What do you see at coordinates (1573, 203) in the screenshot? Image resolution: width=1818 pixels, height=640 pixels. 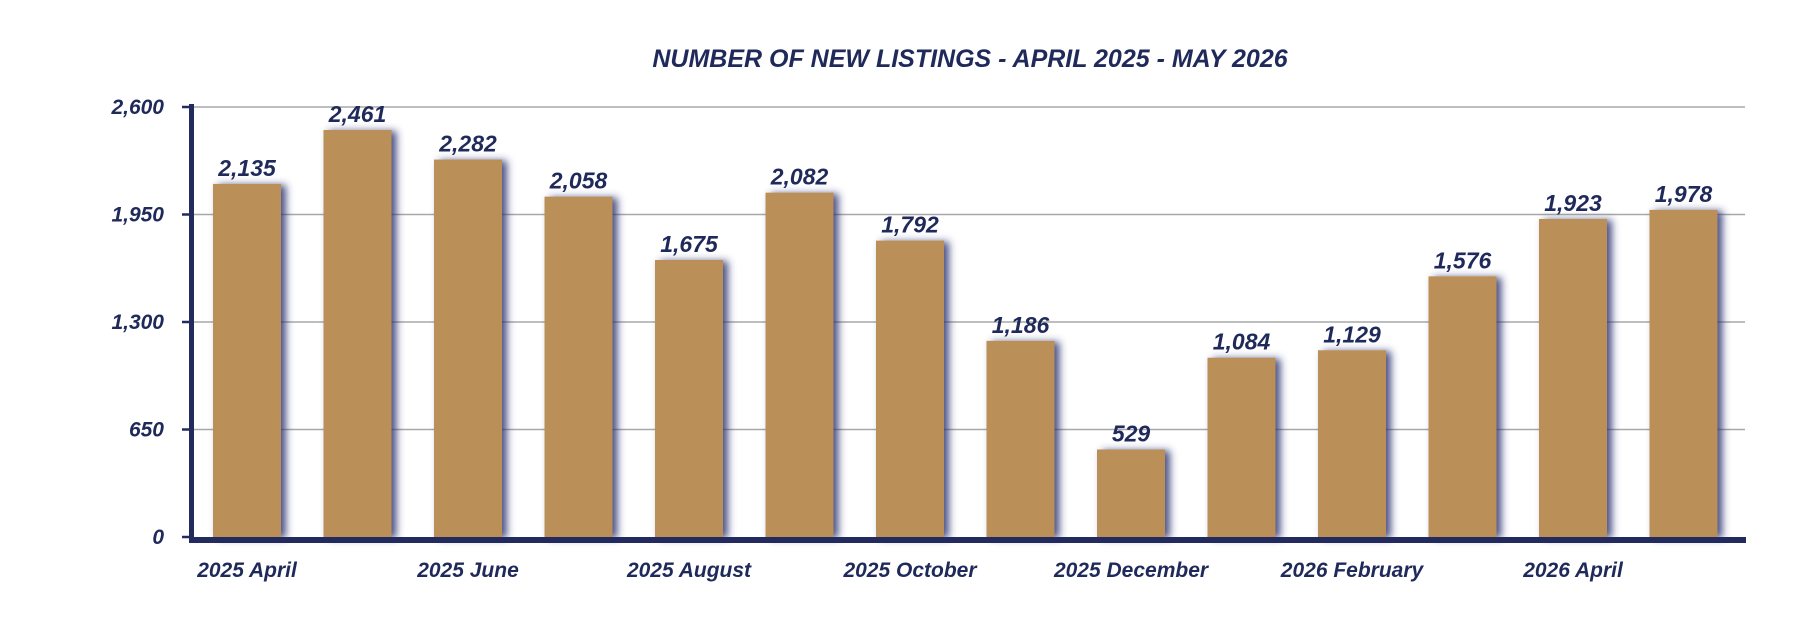 I see `data-label: 1,923` at bounding box center [1573, 203].